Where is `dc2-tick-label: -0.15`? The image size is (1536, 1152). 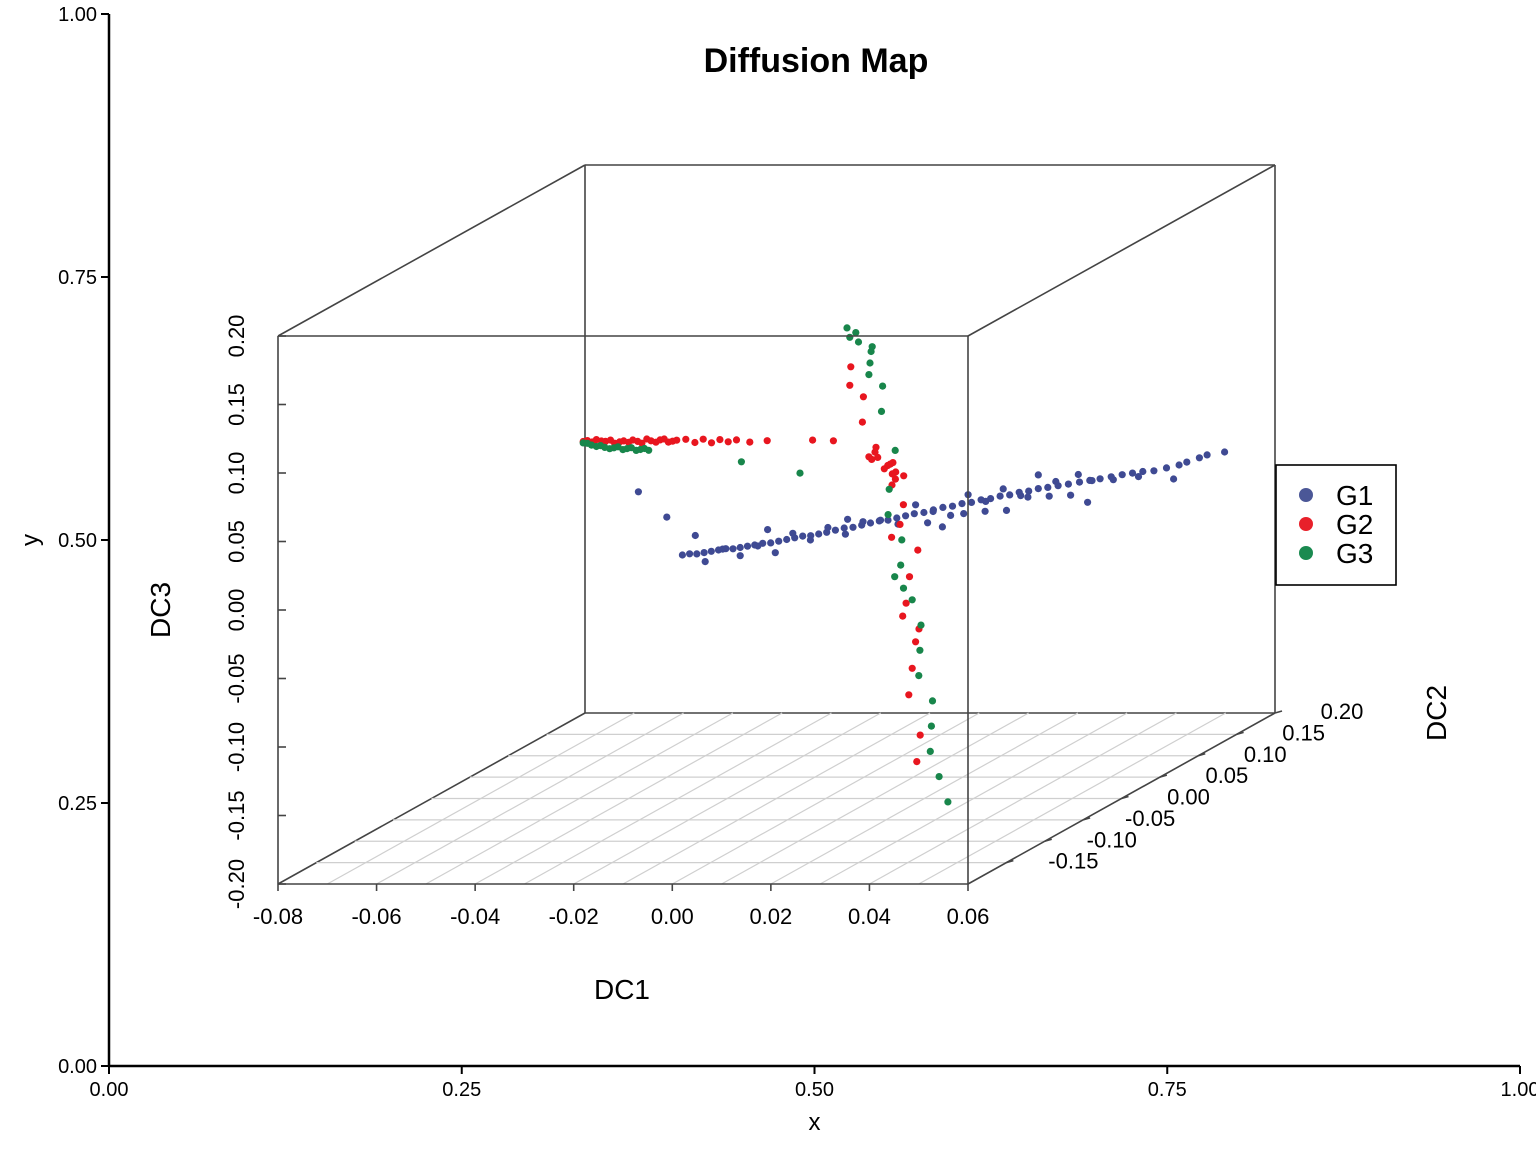 dc2-tick-label: -0.15 is located at coordinates (1073, 861).